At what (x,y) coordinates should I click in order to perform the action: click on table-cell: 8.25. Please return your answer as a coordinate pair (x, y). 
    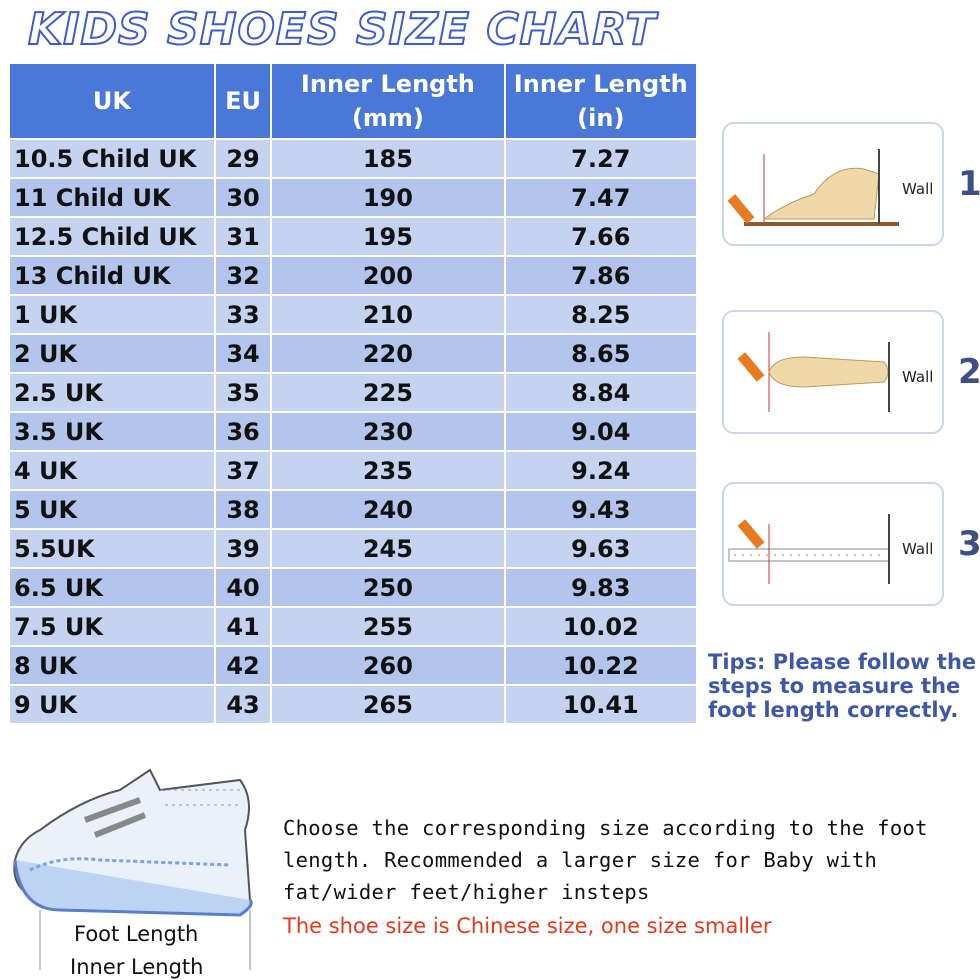
    Looking at the image, I should click on (601, 314).